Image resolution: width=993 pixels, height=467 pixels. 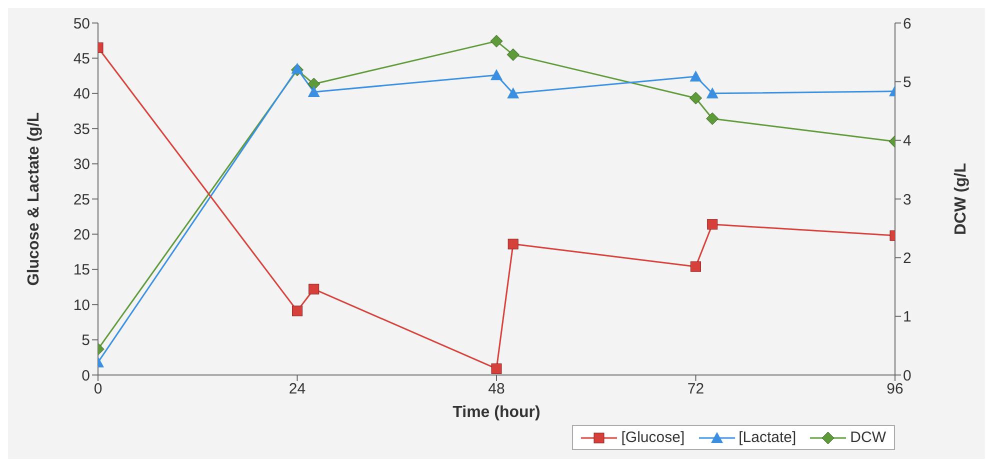 I want to click on x-tick-label: 48, so click(x=496, y=389).